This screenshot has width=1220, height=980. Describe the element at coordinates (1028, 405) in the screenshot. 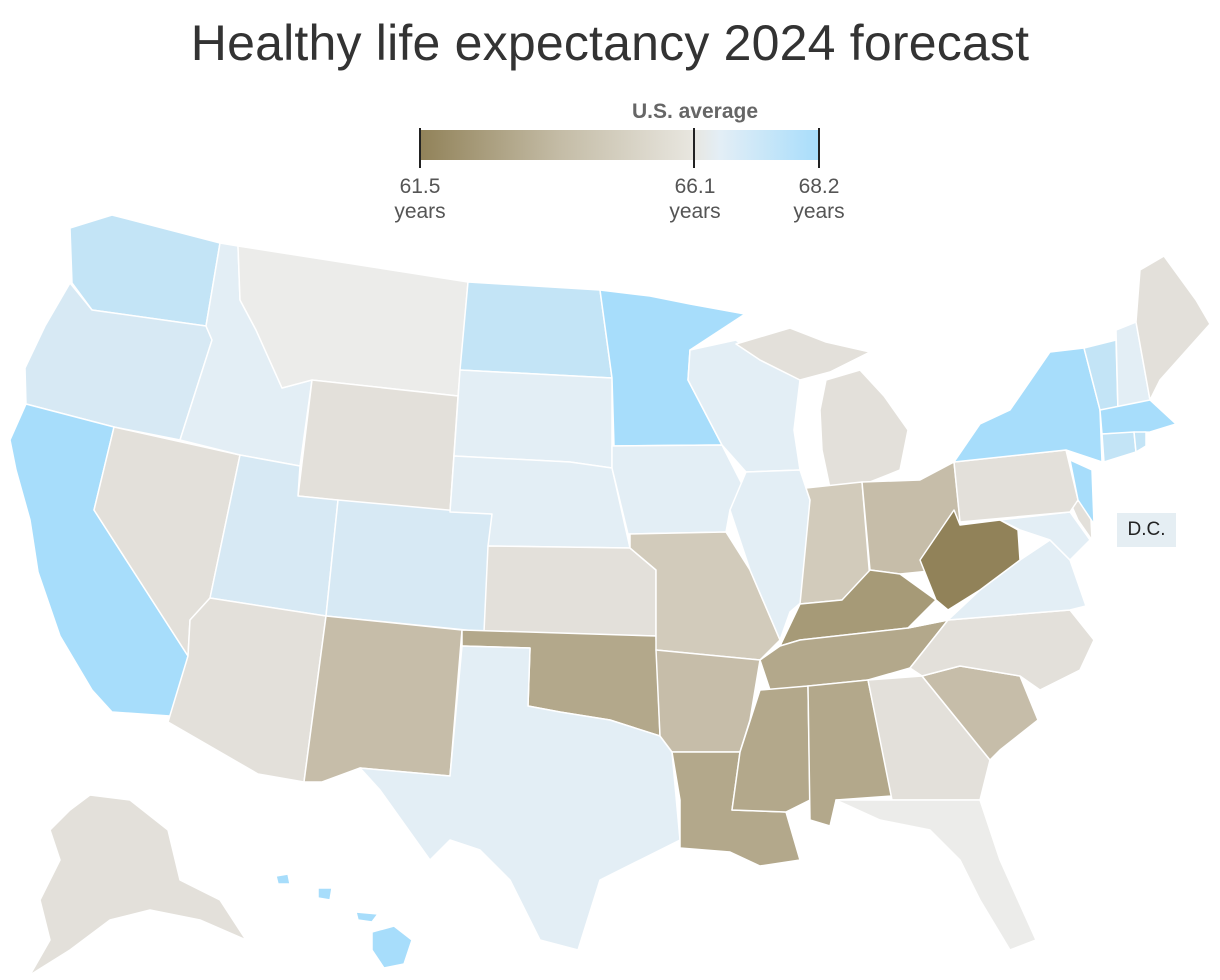

I see `state-new-york` at that location.